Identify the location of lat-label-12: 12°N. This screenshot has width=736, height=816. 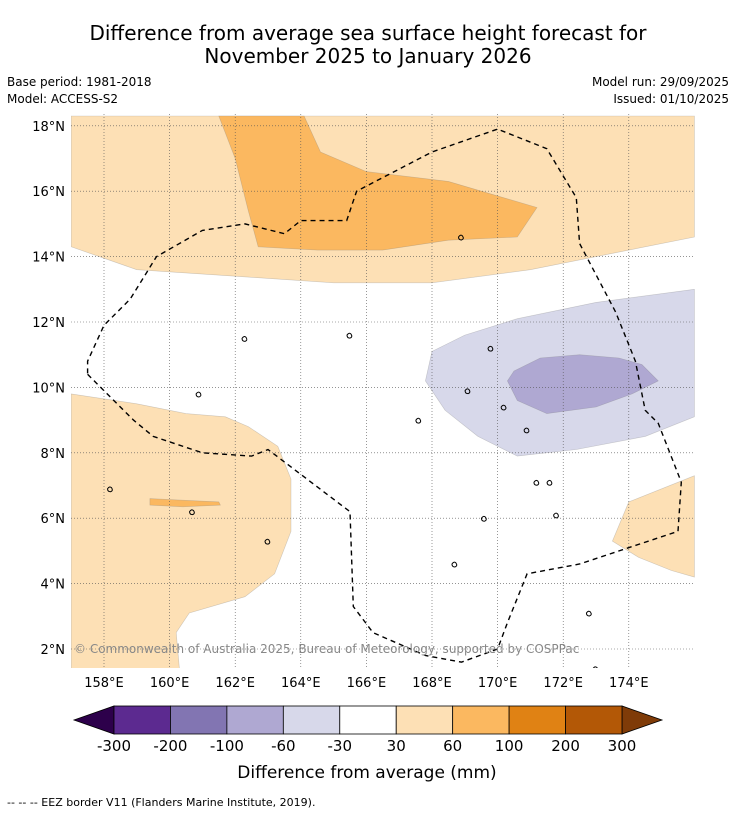
(48, 323).